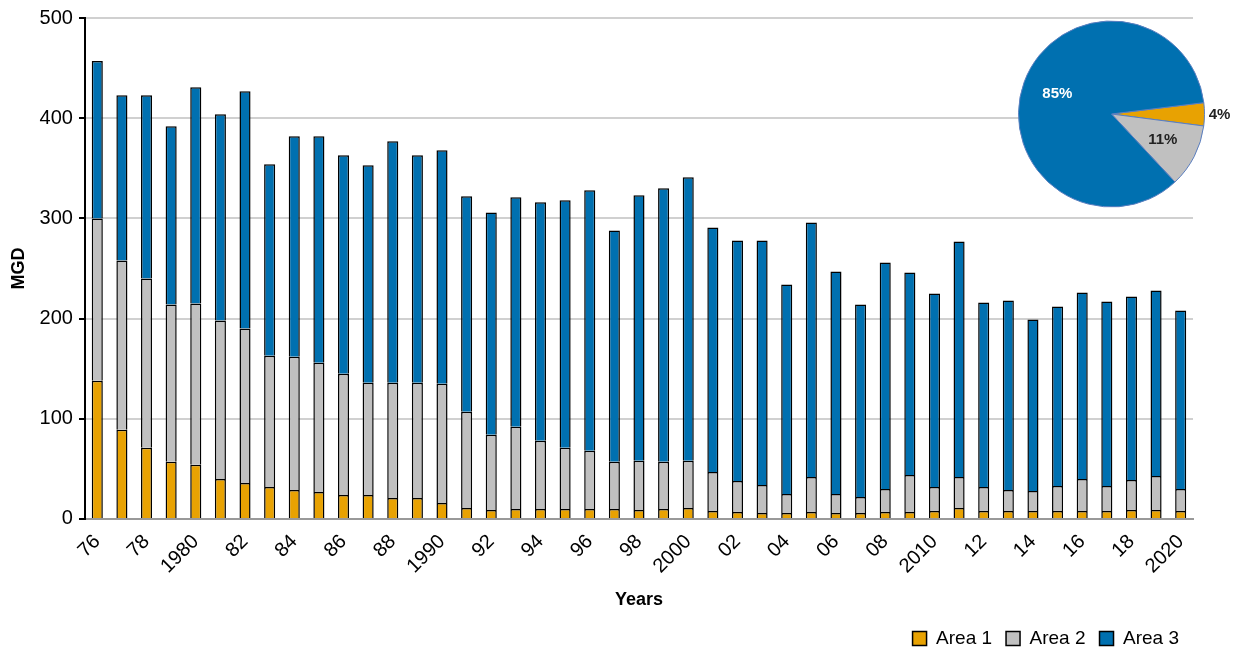  I want to click on x-tick-label: 04, so click(778, 545).